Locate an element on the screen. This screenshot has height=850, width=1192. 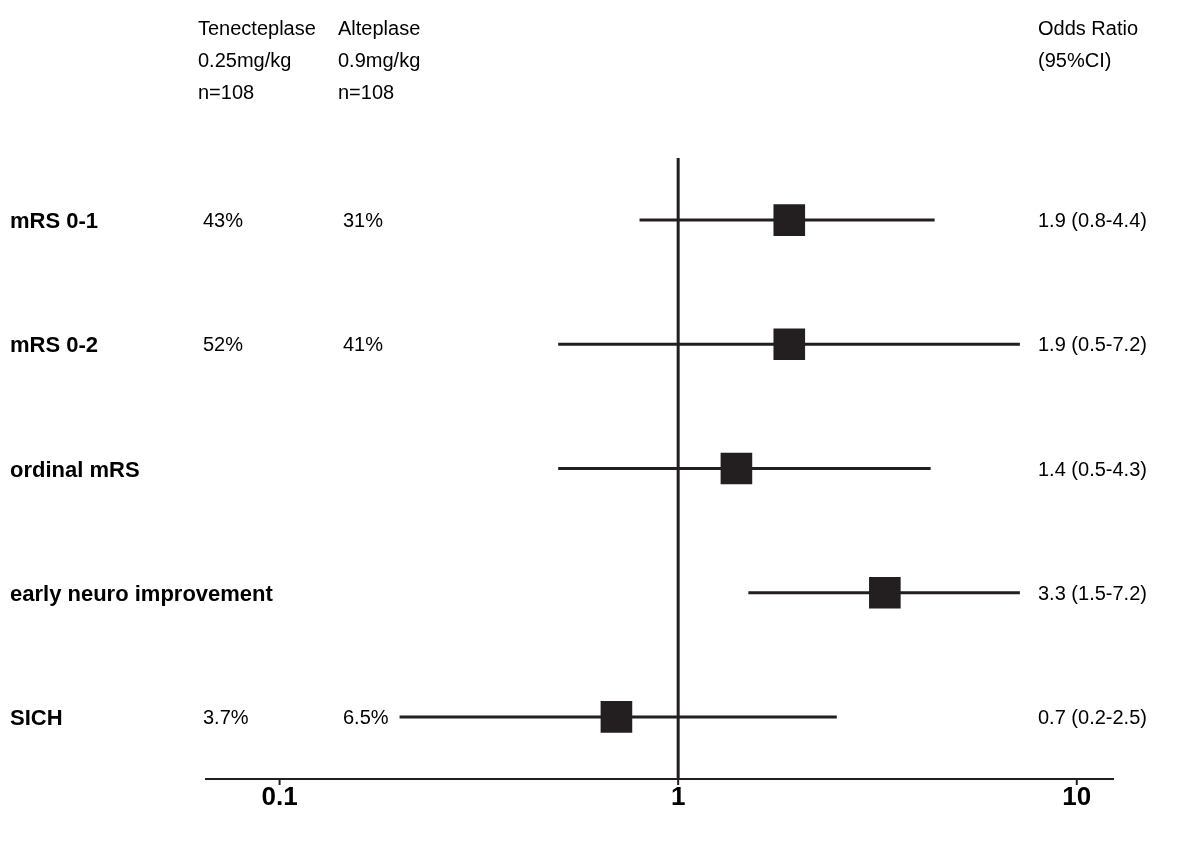
text: Tenecteplase 0.25mg/kg n=108 is located at coordinates (257, 60).